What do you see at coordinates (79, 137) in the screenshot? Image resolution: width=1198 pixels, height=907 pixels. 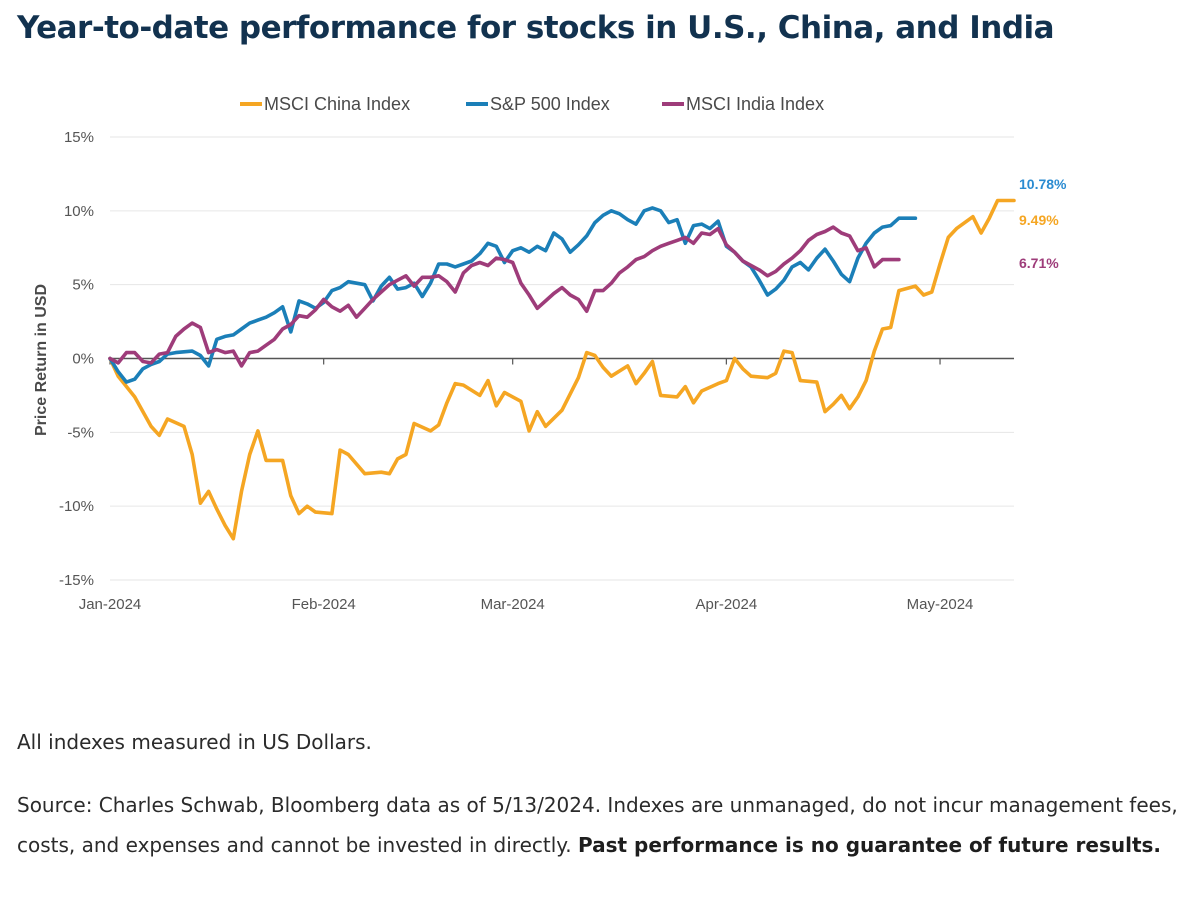 I see `y-tick-label: 15%` at bounding box center [79, 137].